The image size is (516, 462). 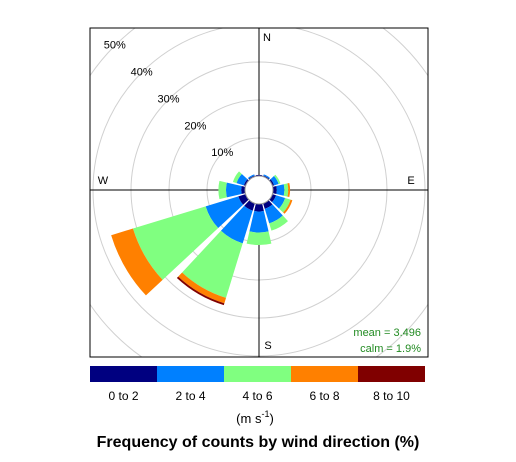 I want to click on r-tick-label: 40%, so click(x=142, y=73).